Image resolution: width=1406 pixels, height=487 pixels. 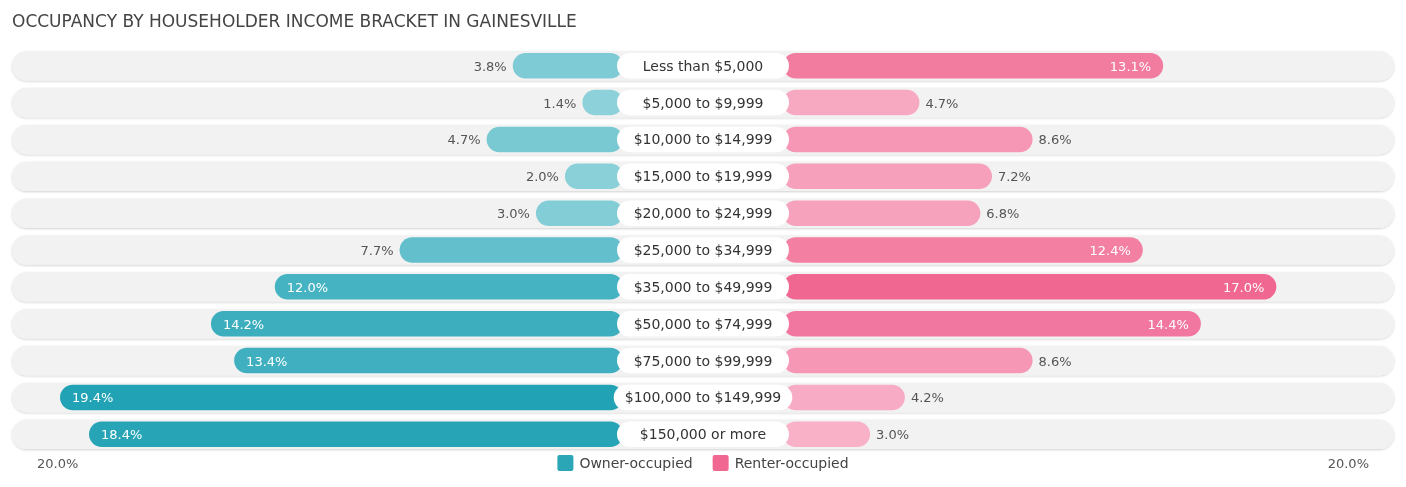 I want to click on data-label: 3.8%, so click(x=490, y=66).